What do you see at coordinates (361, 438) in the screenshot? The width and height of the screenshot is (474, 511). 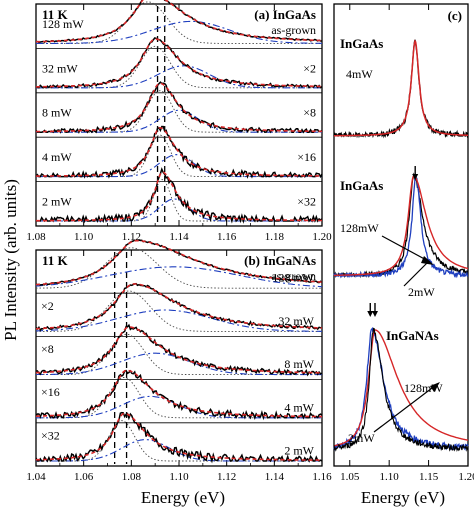 I see `c-group3-low-label: 2mW` at bounding box center [361, 438].